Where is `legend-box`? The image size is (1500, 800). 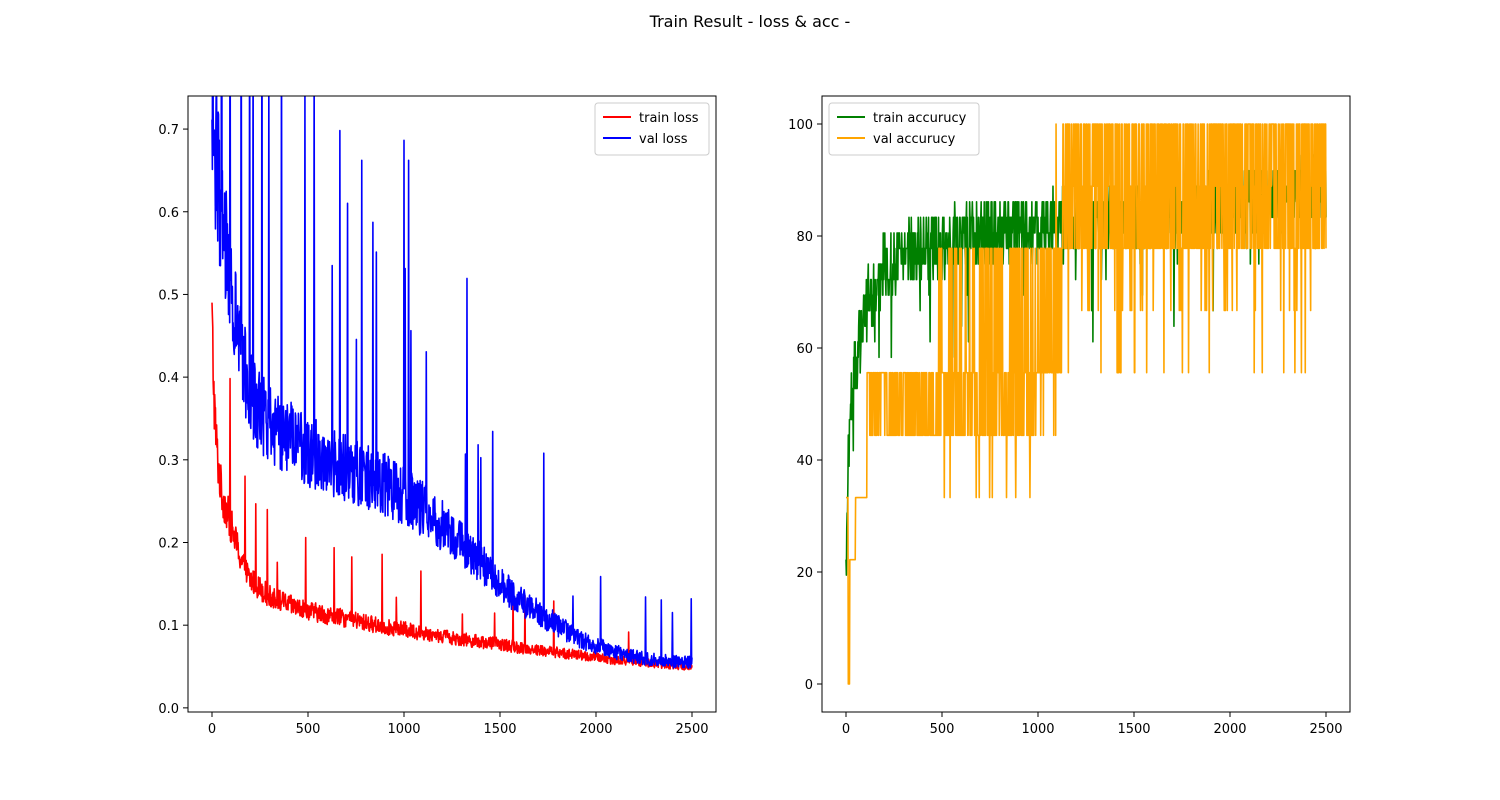 legend-box is located at coordinates (904, 129).